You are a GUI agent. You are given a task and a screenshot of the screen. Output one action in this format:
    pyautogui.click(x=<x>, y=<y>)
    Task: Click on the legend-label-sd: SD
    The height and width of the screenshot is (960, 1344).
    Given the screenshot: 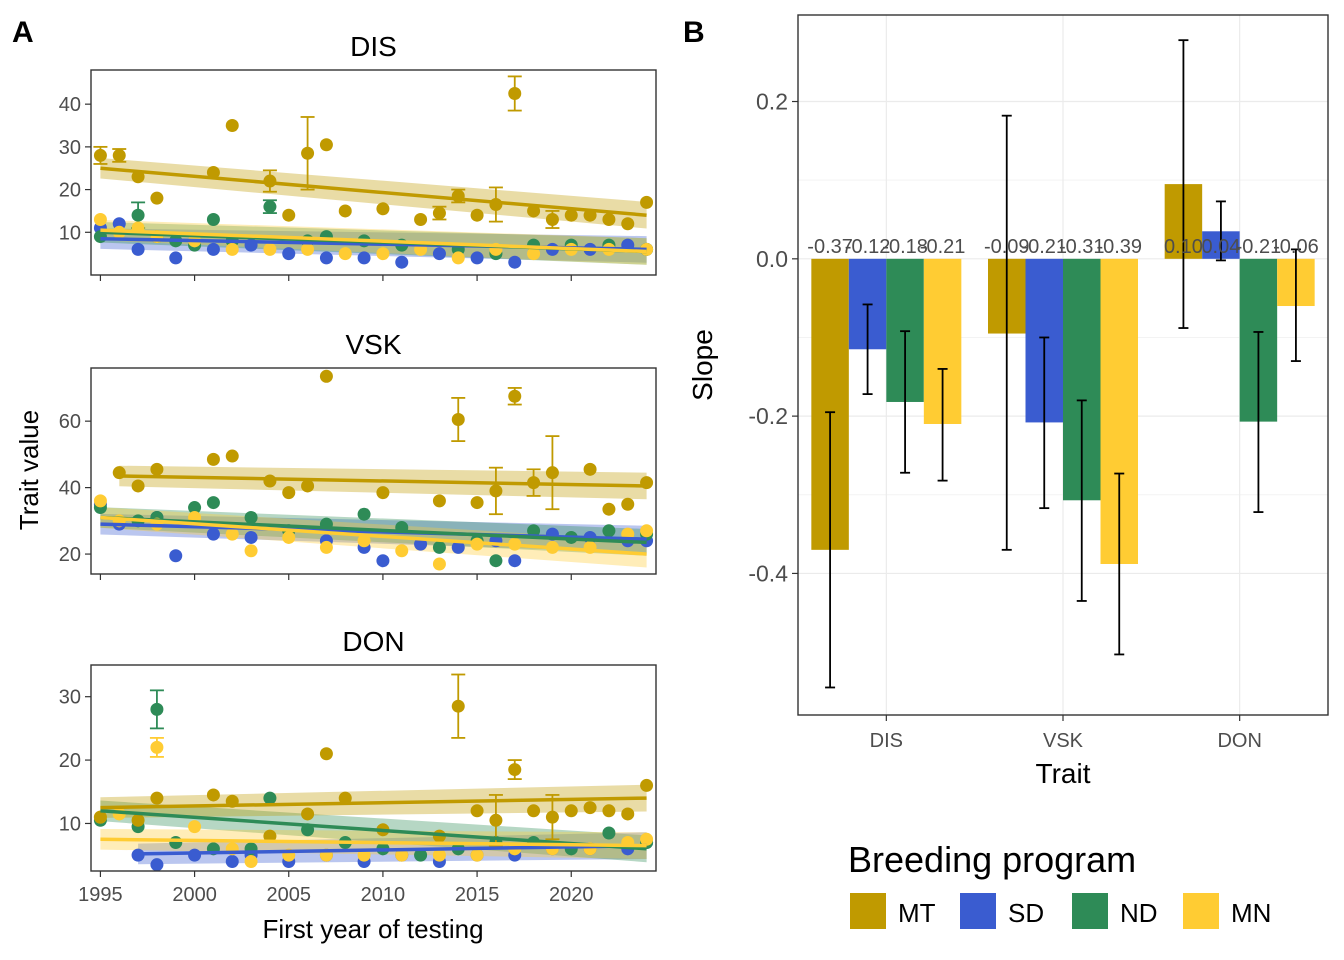 What is the action you would take?
    pyautogui.click(x=1026, y=913)
    